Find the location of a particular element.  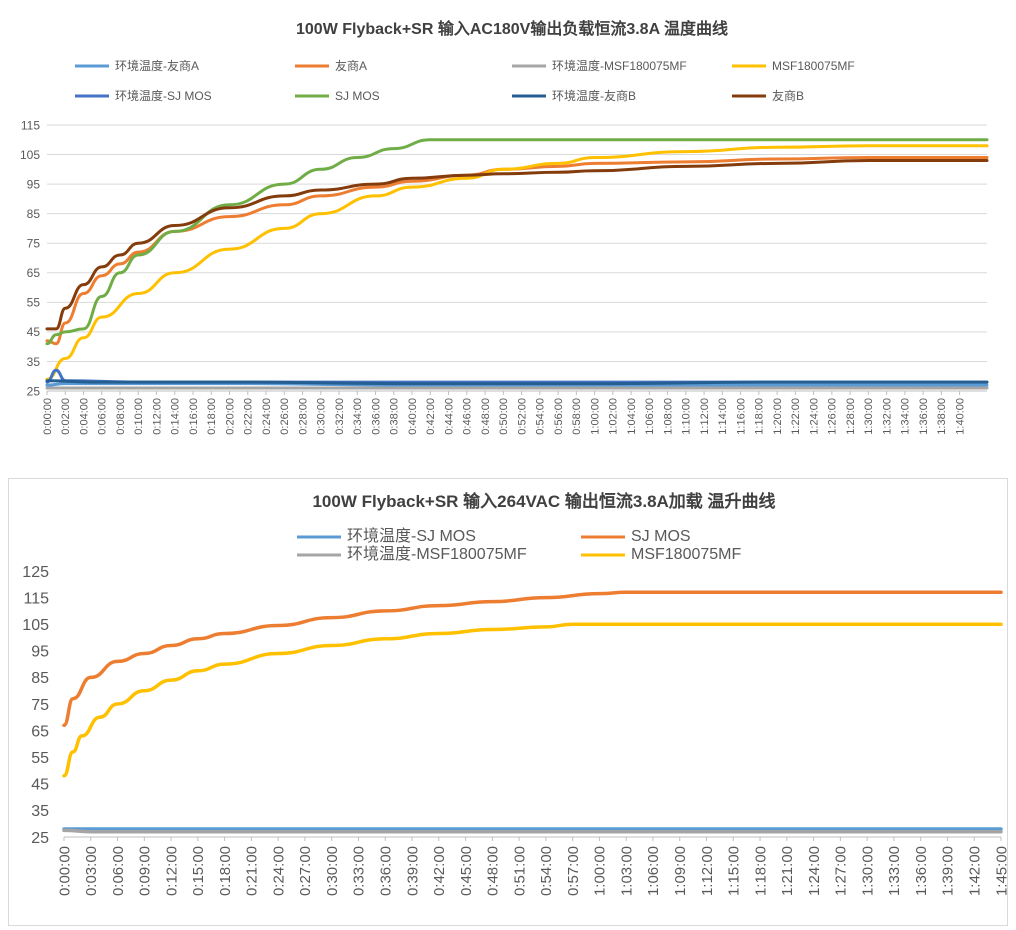

chart2-xtick-33: 1:39:00 is located at coordinates (948, 871).